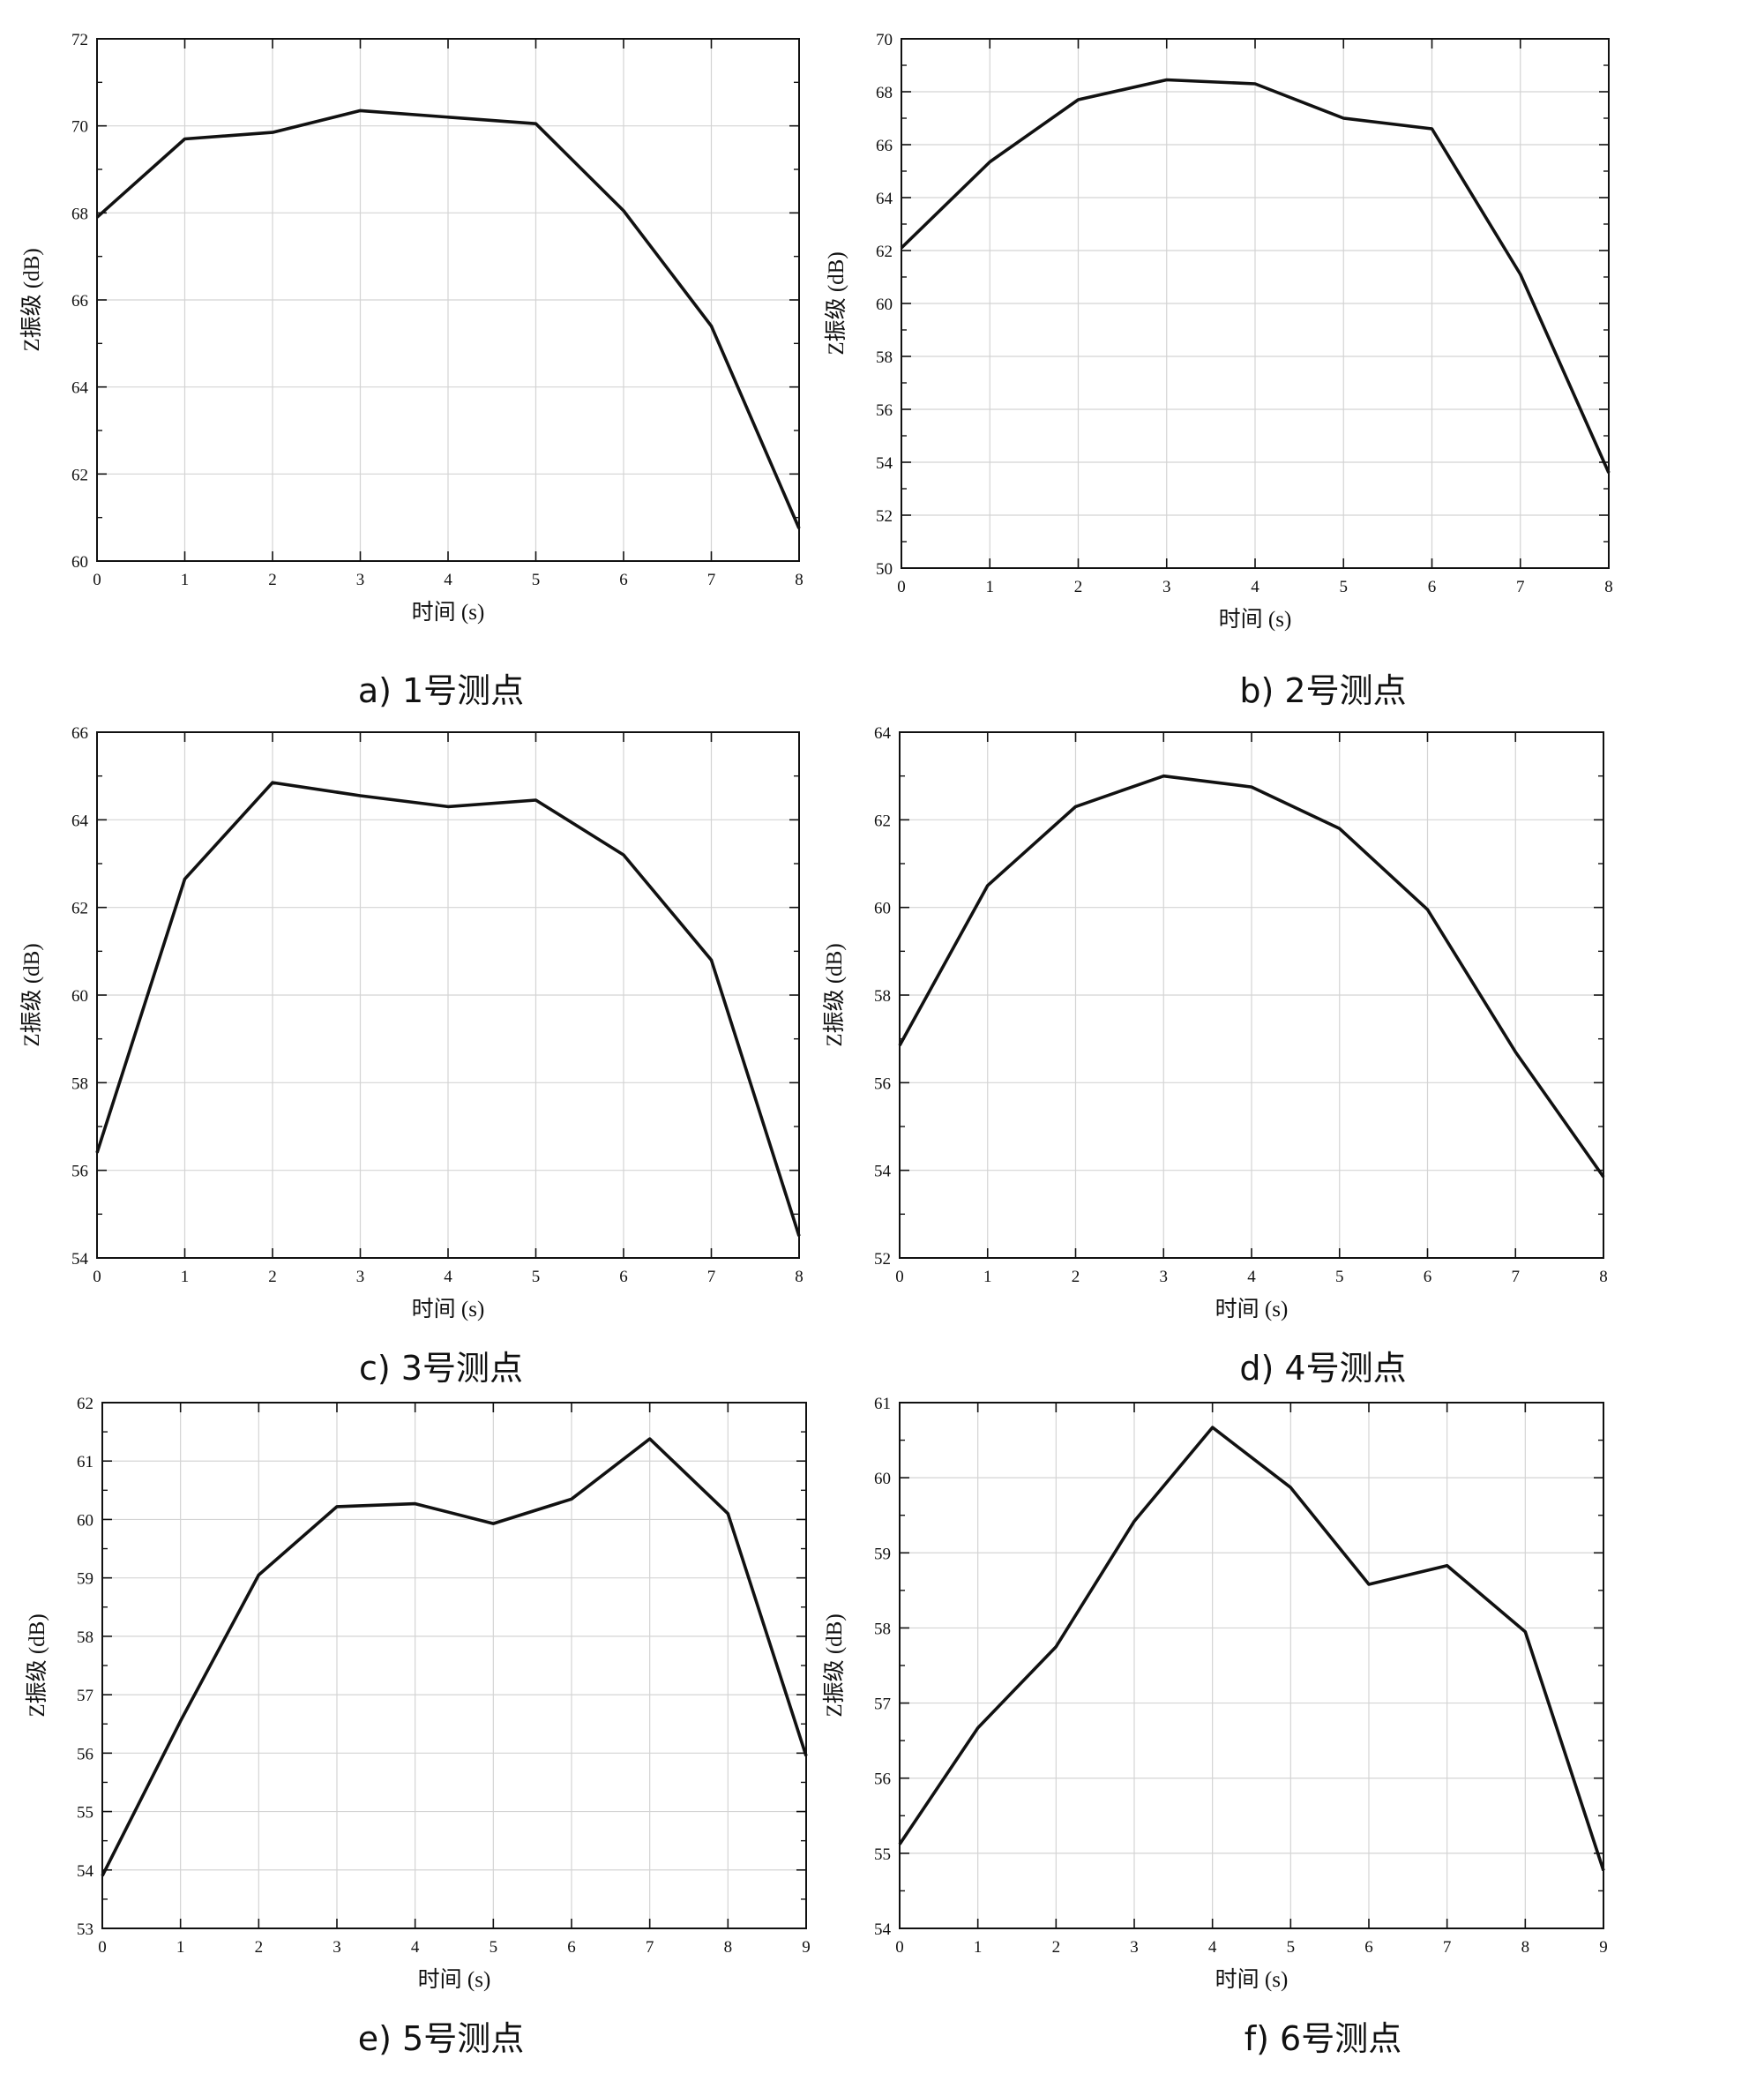  Describe the element at coordinates (884, 569) in the screenshot. I see `y-tick-label: 50` at that location.